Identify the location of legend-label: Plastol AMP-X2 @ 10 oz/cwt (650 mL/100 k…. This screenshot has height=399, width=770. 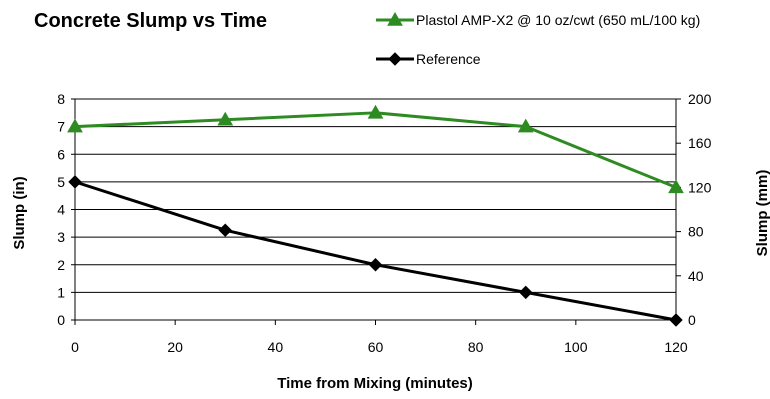
(558, 20).